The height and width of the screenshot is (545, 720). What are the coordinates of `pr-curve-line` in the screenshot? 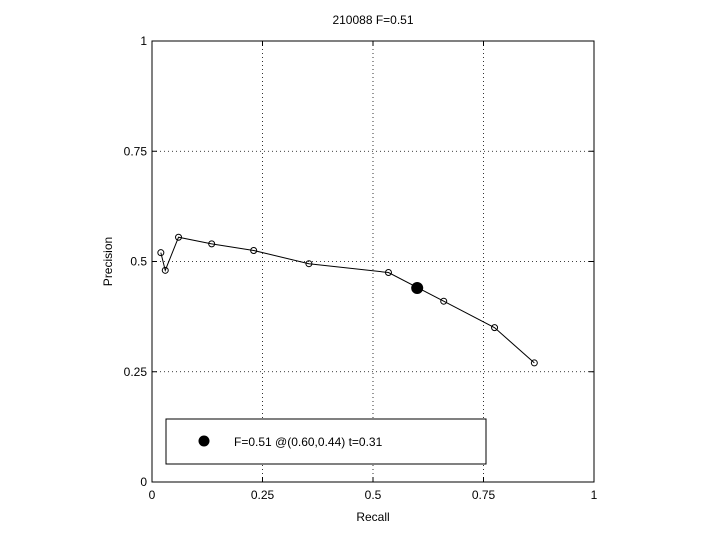 It's located at (347, 300).